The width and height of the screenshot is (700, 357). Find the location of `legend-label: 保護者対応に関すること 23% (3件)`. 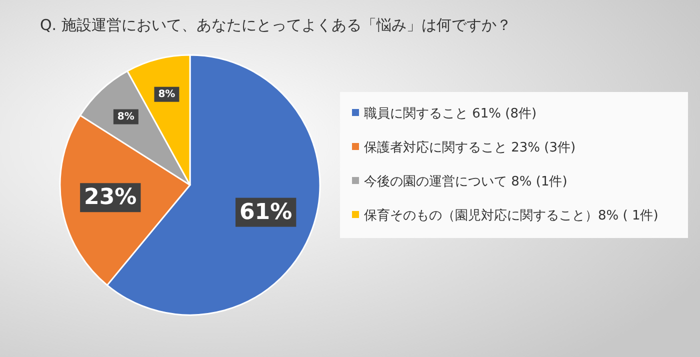

legend-label: 保護者対応に関すること 23% (3件) is located at coordinates (470, 148).